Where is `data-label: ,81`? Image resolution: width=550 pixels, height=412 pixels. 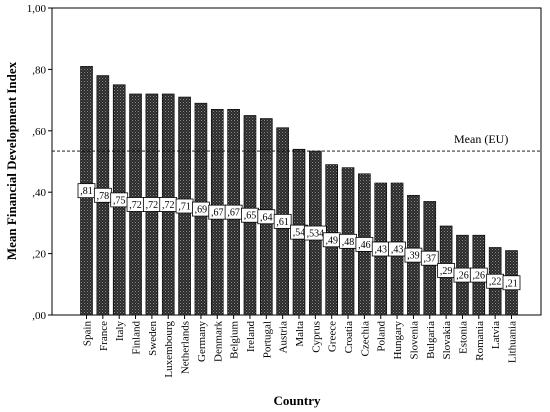 data-label: ,81 is located at coordinates (86, 191).